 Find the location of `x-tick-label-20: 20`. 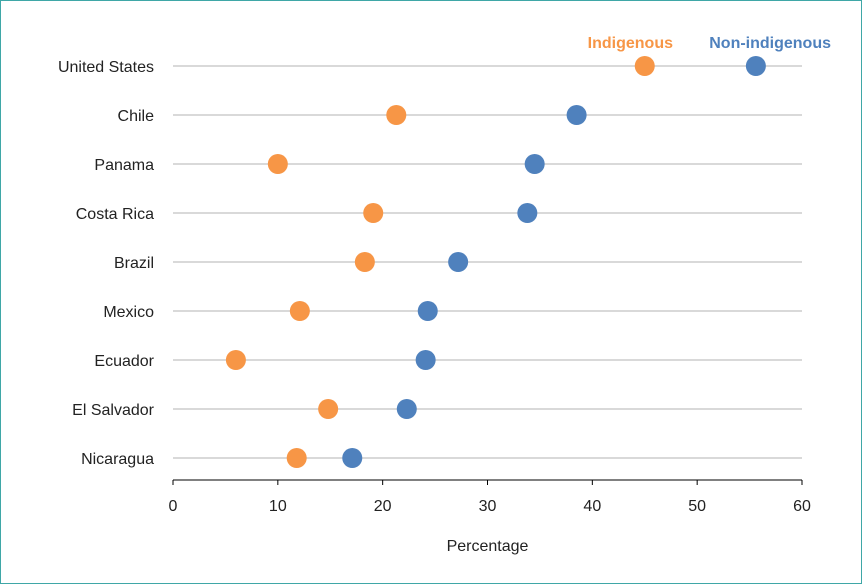

x-tick-label-20: 20 is located at coordinates (383, 506).